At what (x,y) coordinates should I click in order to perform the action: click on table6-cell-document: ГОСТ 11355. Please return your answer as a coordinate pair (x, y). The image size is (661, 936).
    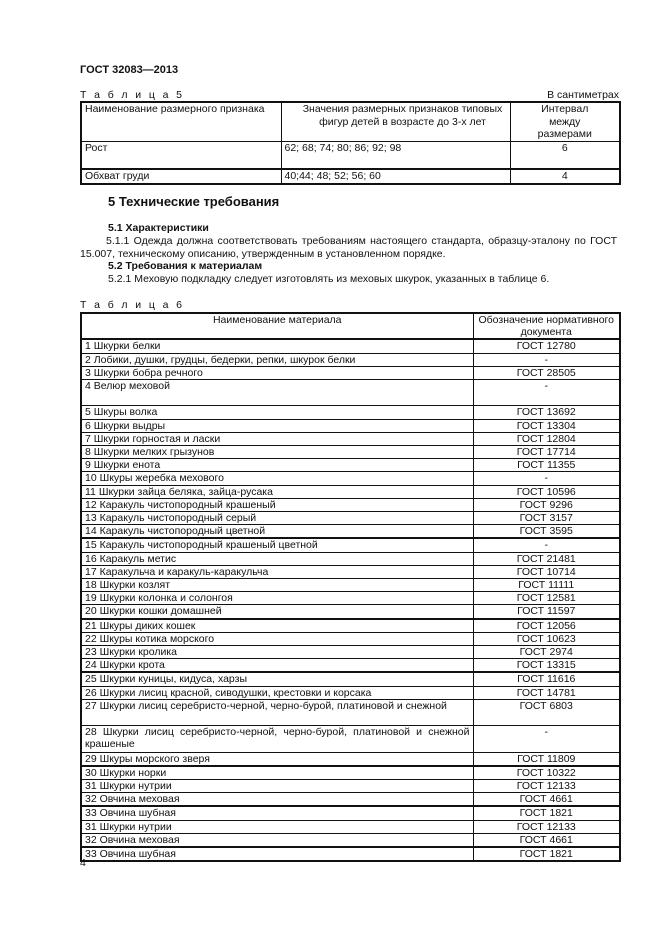
    Looking at the image, I should click on (546, 465).